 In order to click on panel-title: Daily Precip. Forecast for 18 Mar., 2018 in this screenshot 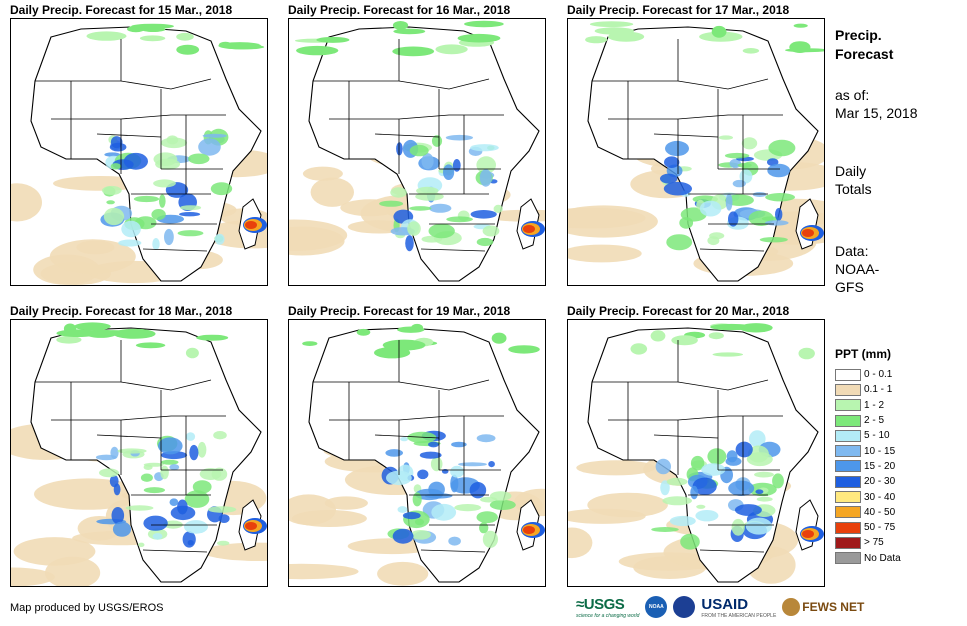, I will do `click(121, 311)`.